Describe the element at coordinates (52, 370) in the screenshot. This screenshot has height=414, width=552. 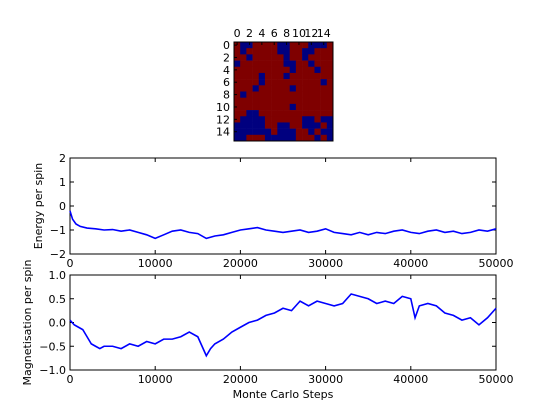
I see `y-tick-label: −1.0` at that location.